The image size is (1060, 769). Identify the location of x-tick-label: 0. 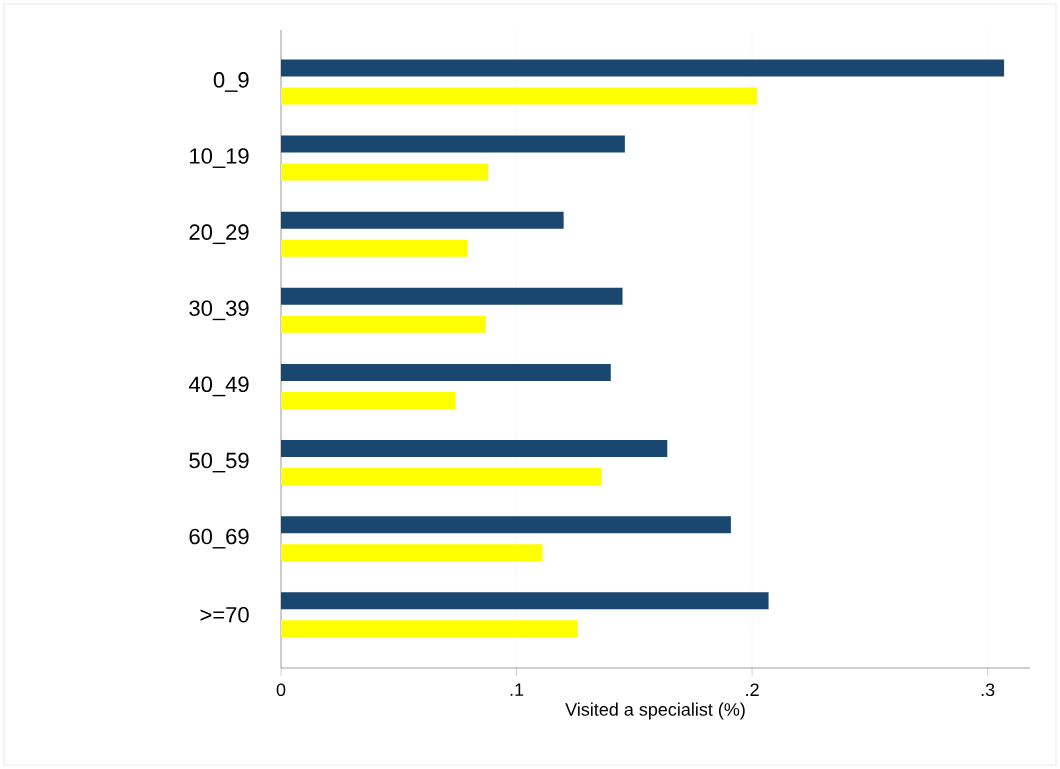
(281, 690).